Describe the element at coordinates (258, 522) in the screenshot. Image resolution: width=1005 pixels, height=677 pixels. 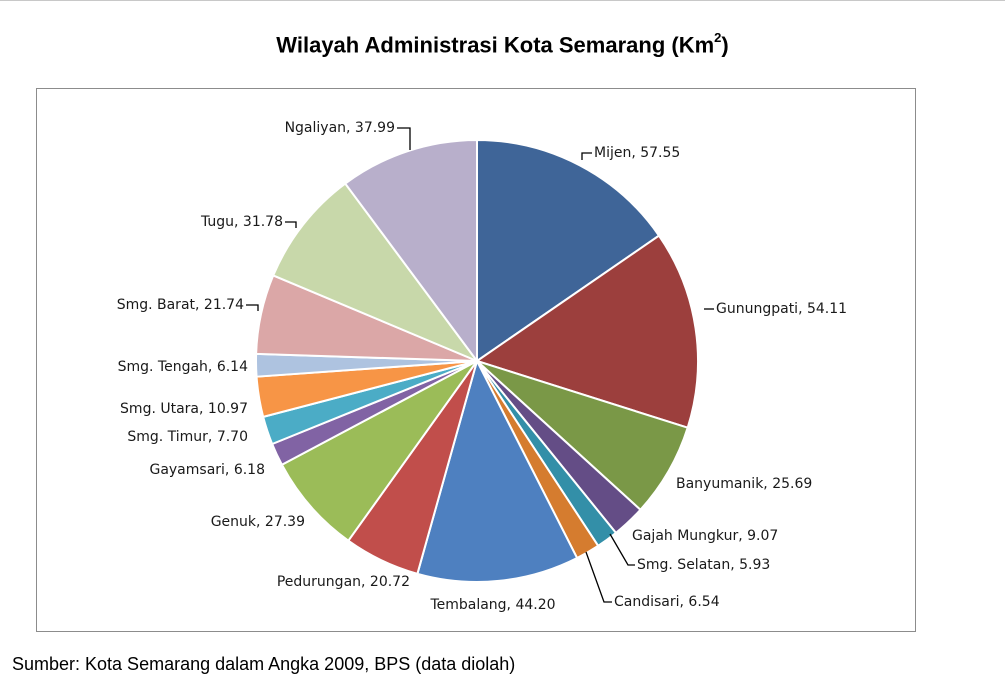
I see `pie-label-genuk: Genuk, 27.39` at that location.